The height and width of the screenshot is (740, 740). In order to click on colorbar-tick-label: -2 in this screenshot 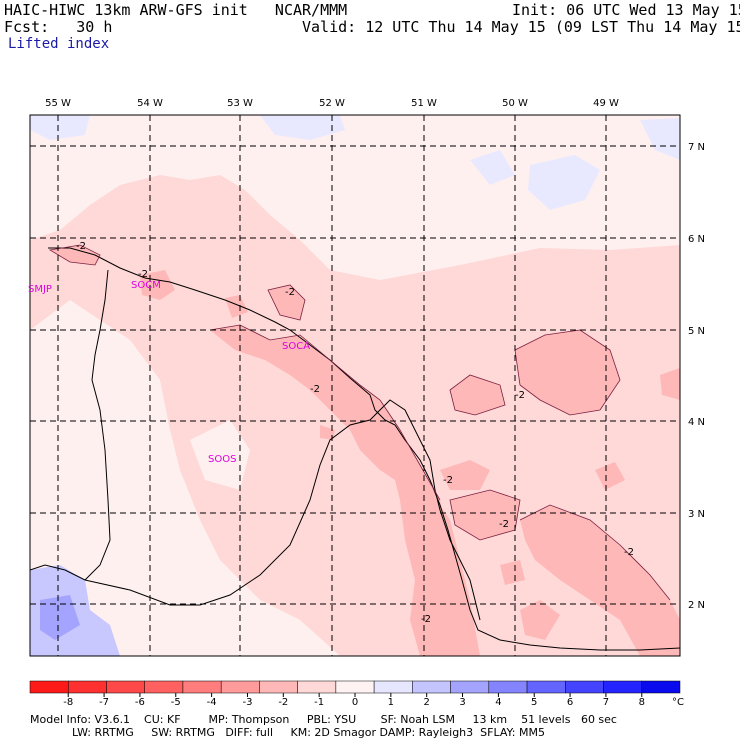, I will do `click(283, 702)`.